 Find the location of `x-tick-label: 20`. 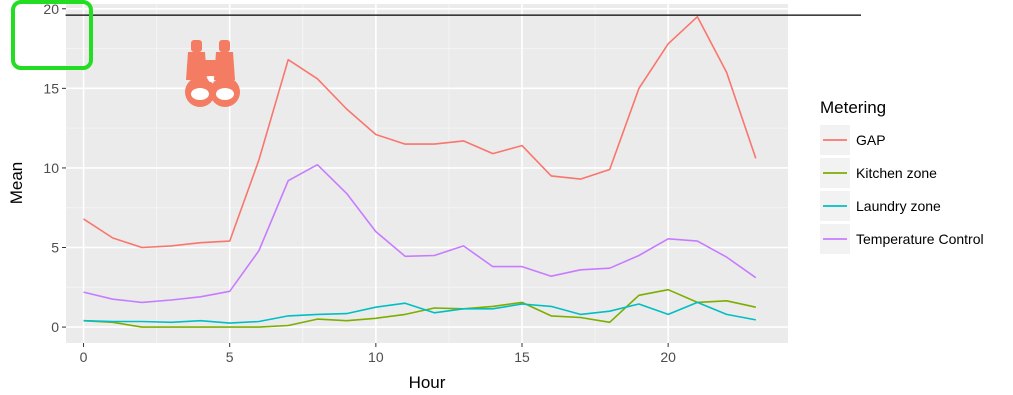

x-tick-label: 20 is located at coordinates (668, 357).